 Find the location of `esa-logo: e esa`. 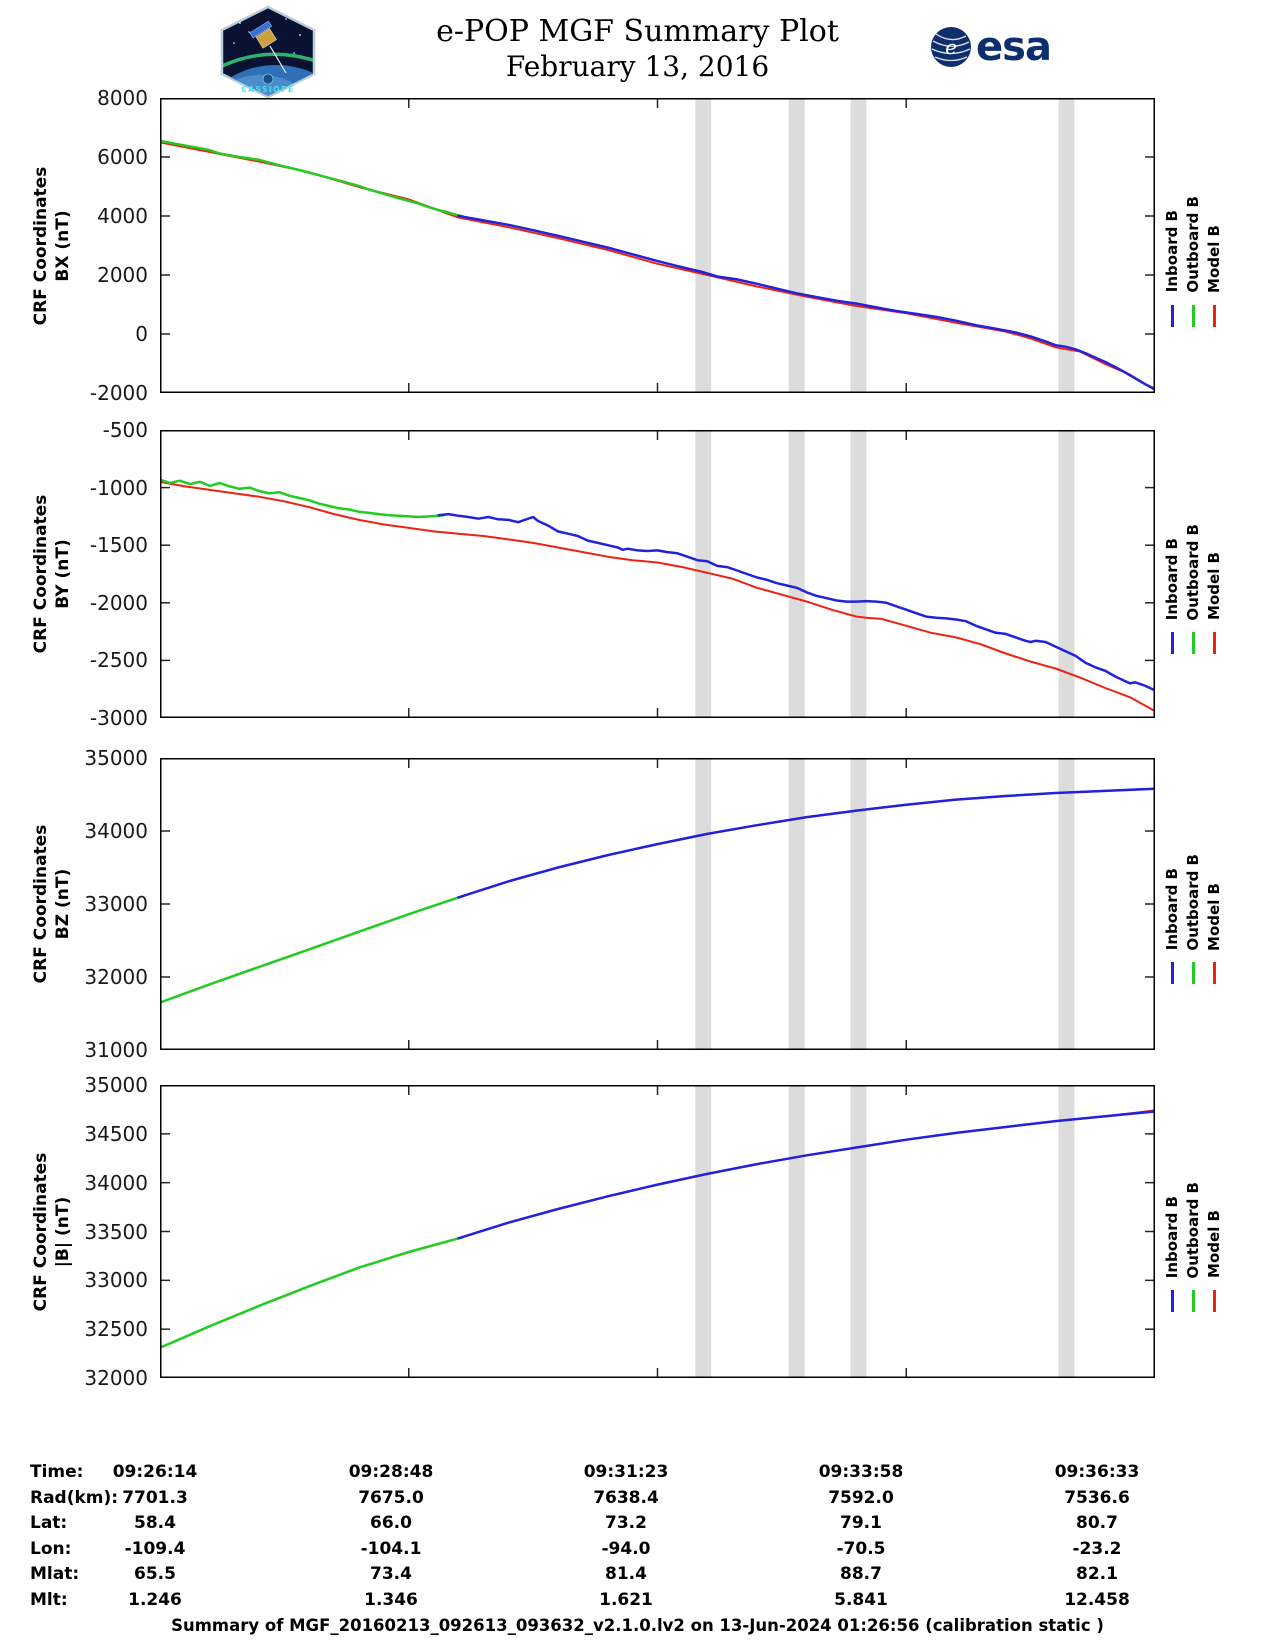

esa-logo: e esa is located at coordinates (990, 47).